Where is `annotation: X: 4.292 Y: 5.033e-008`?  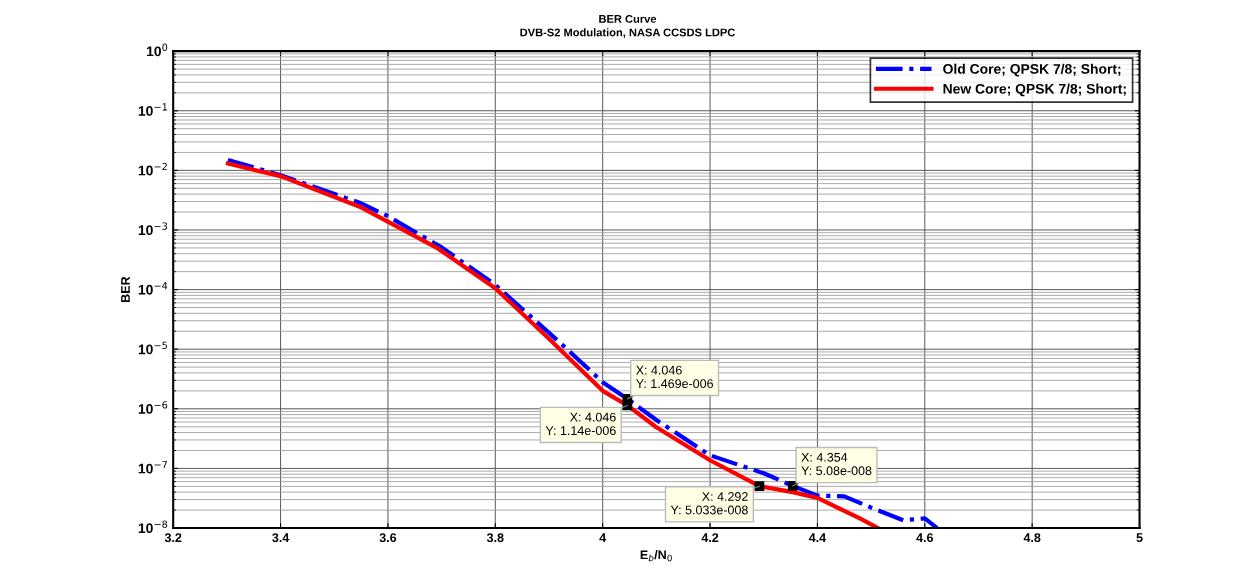 annotation: X: 4.292 Y: 5.033e-008 is located at coordinates (709, 503).